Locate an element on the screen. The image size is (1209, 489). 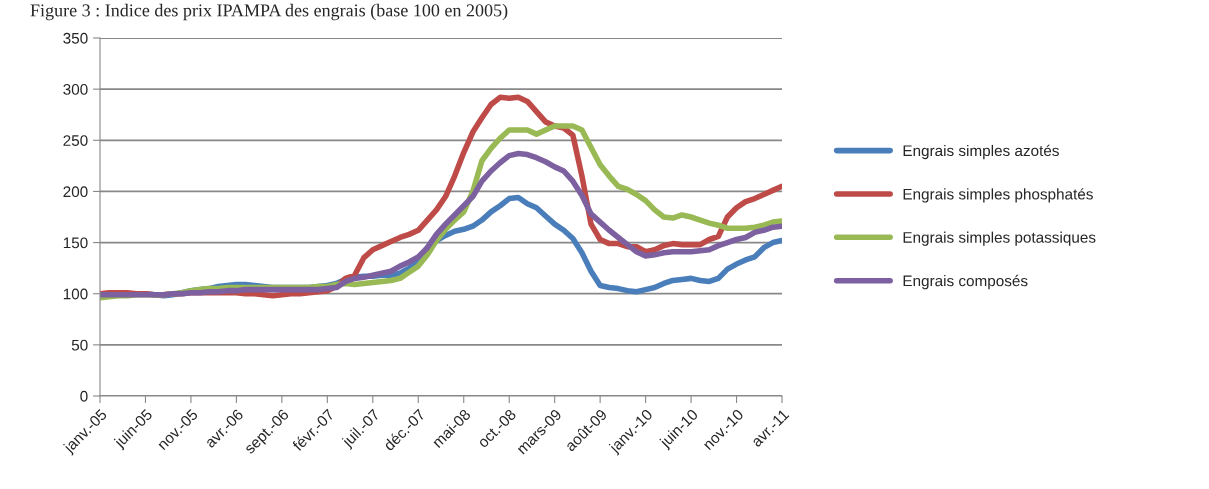
y-tick-label: 50 is located at coordinates (79, 345).